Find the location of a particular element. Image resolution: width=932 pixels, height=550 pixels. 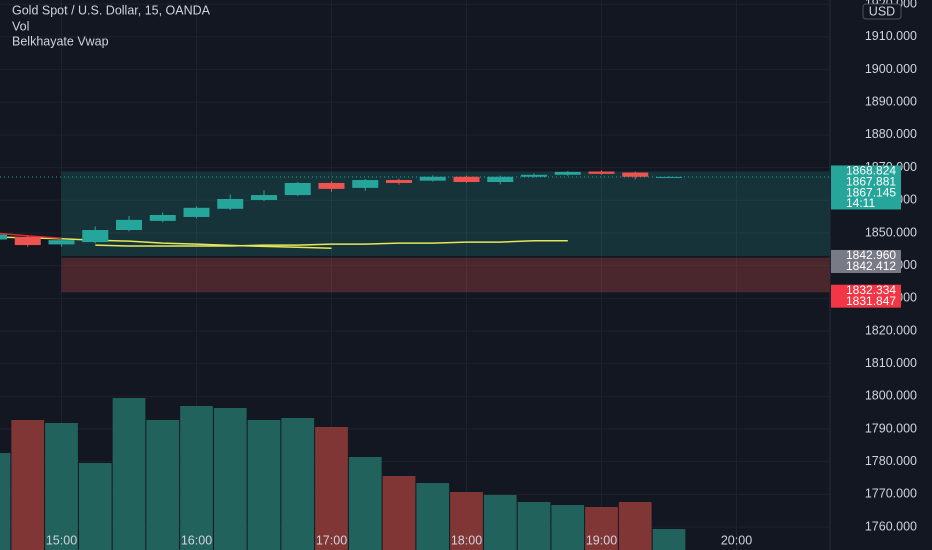

zone is located at coordinates (445, 275).